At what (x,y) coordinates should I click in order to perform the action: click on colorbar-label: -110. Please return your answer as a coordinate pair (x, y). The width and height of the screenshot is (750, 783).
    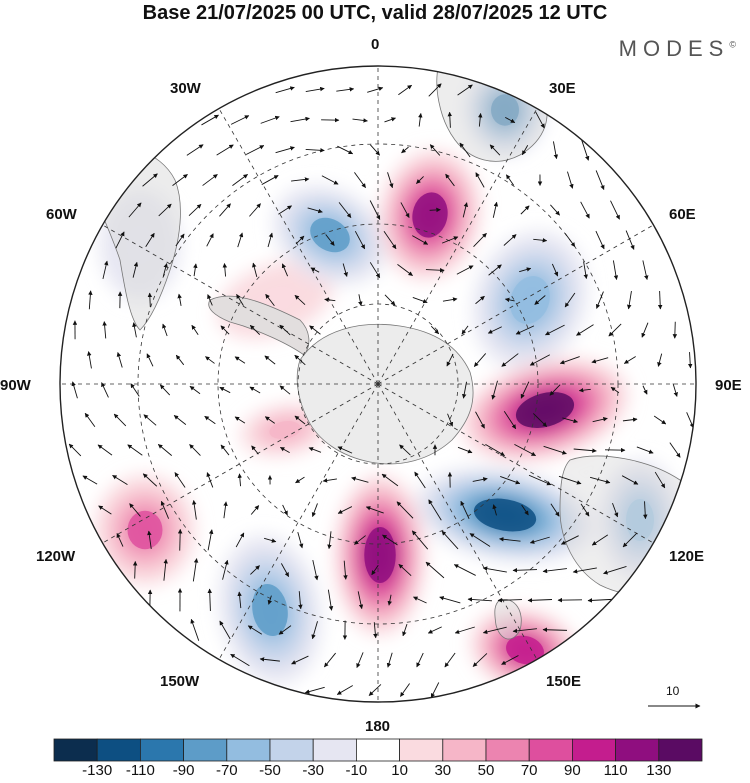
    Looking at the image, I should click on (140, 770).